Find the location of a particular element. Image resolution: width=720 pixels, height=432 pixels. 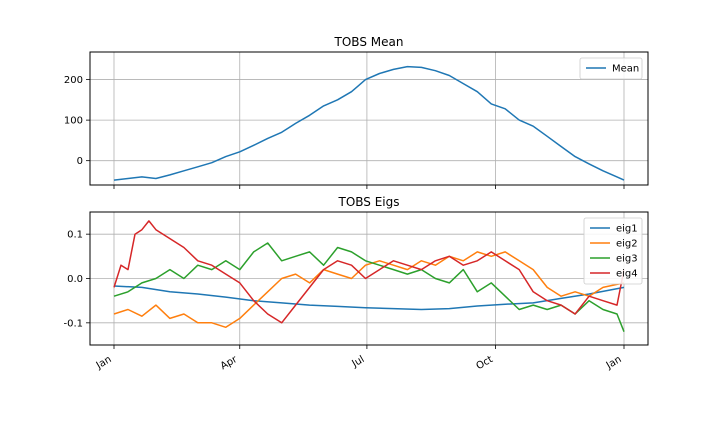

y-tick-label: -0.1 is located at coordinates (73, 323).